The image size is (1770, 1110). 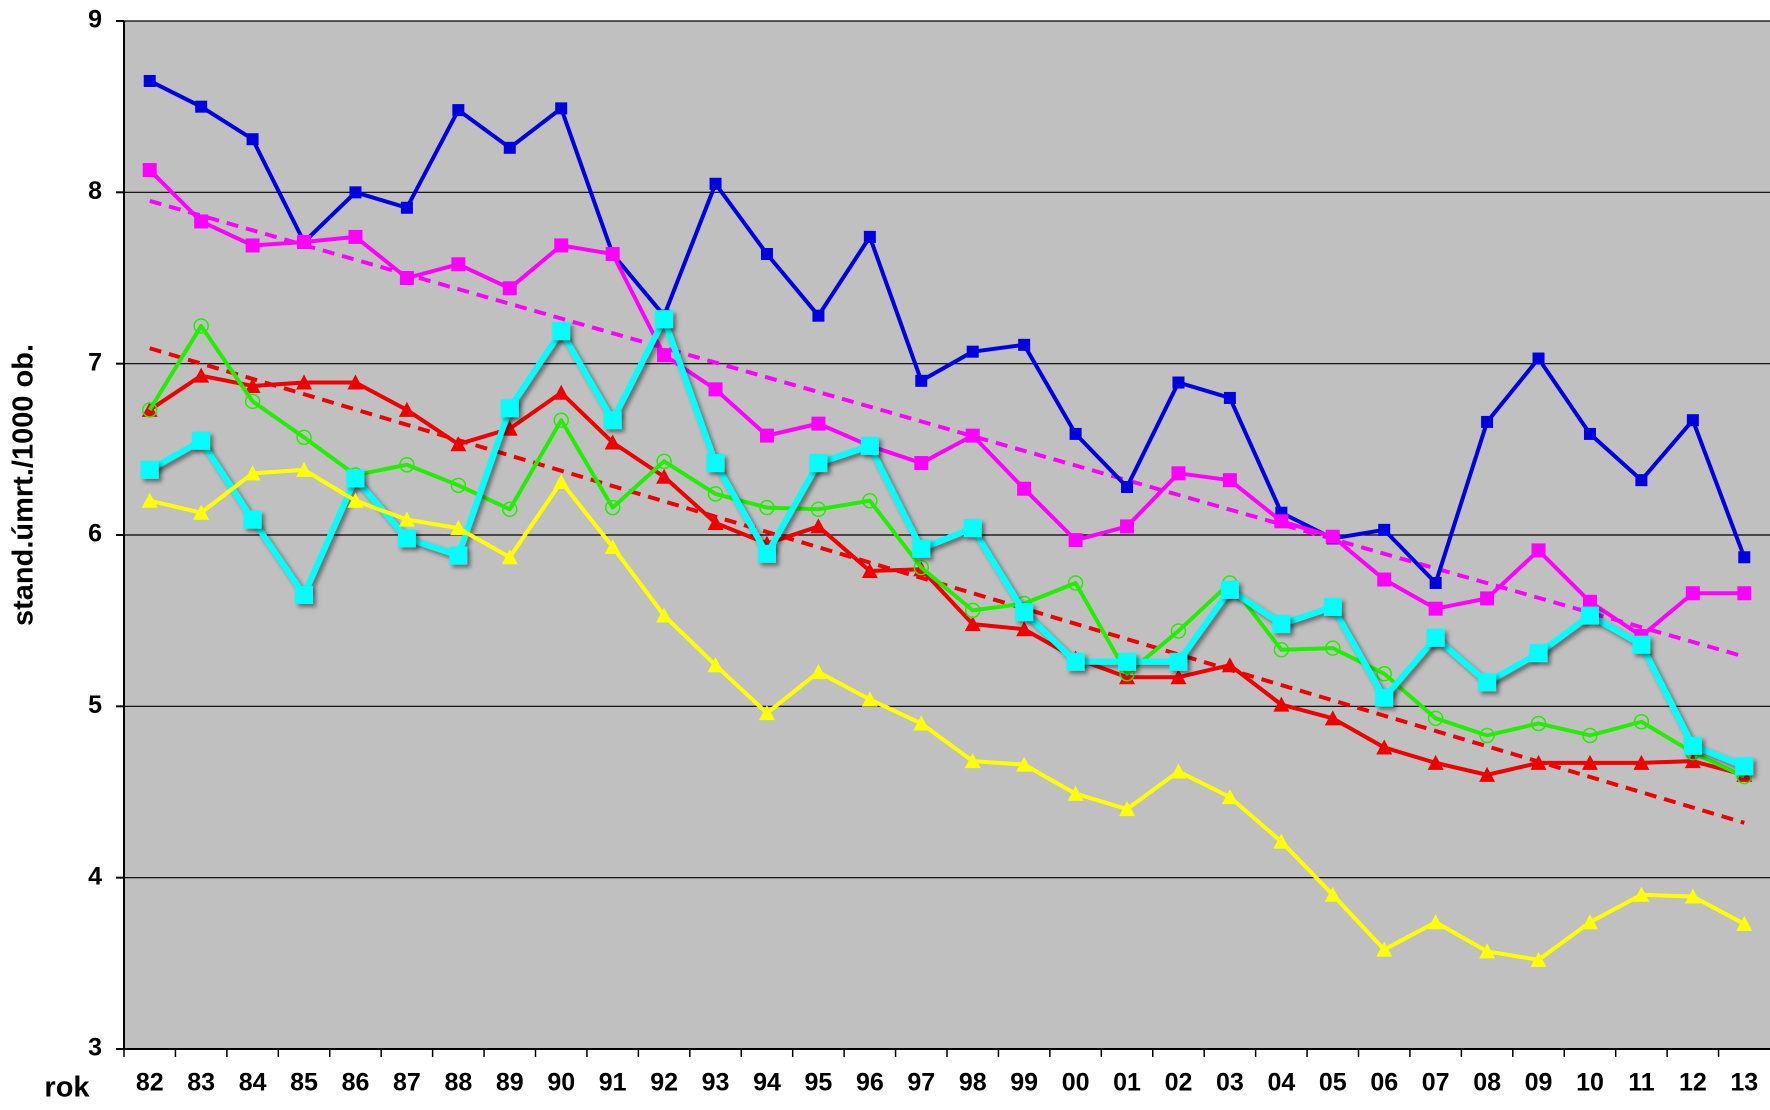 I want to click on y-tick-label: 3, so click(x=95, y=1048).